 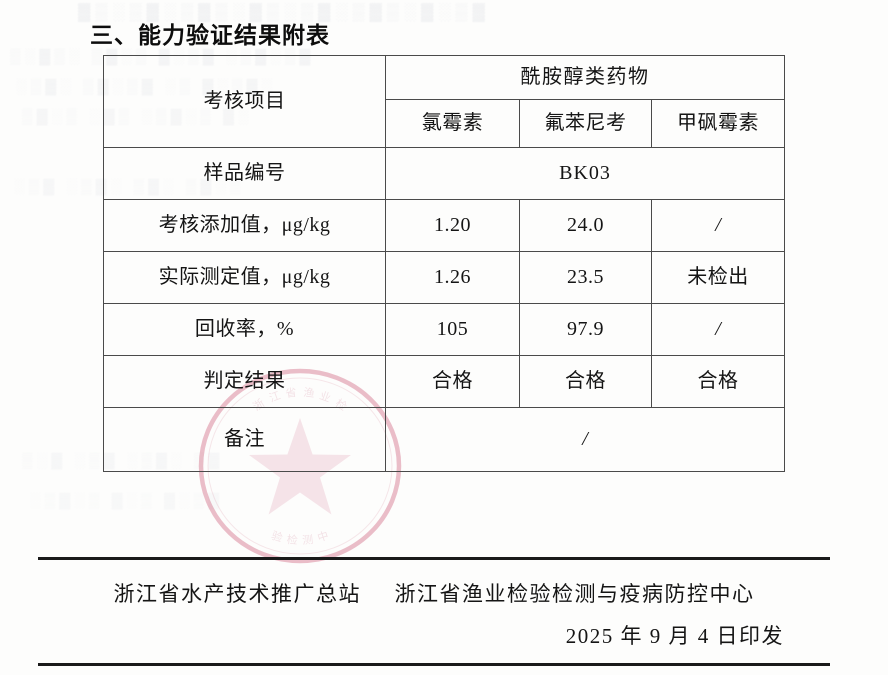 I want to click on footer-org-right: 浙江省渔业检验检测与疫病防控中心, so click(x=574, y=594).